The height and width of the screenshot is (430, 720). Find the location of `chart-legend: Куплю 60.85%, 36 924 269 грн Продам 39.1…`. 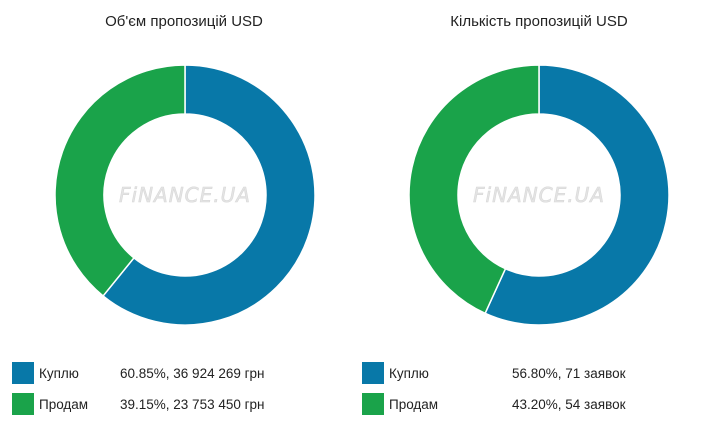

chart-legend: Куплю 60.85%, 36 924 269 грн Продам 39.1… is located at coordinates (182, 393).